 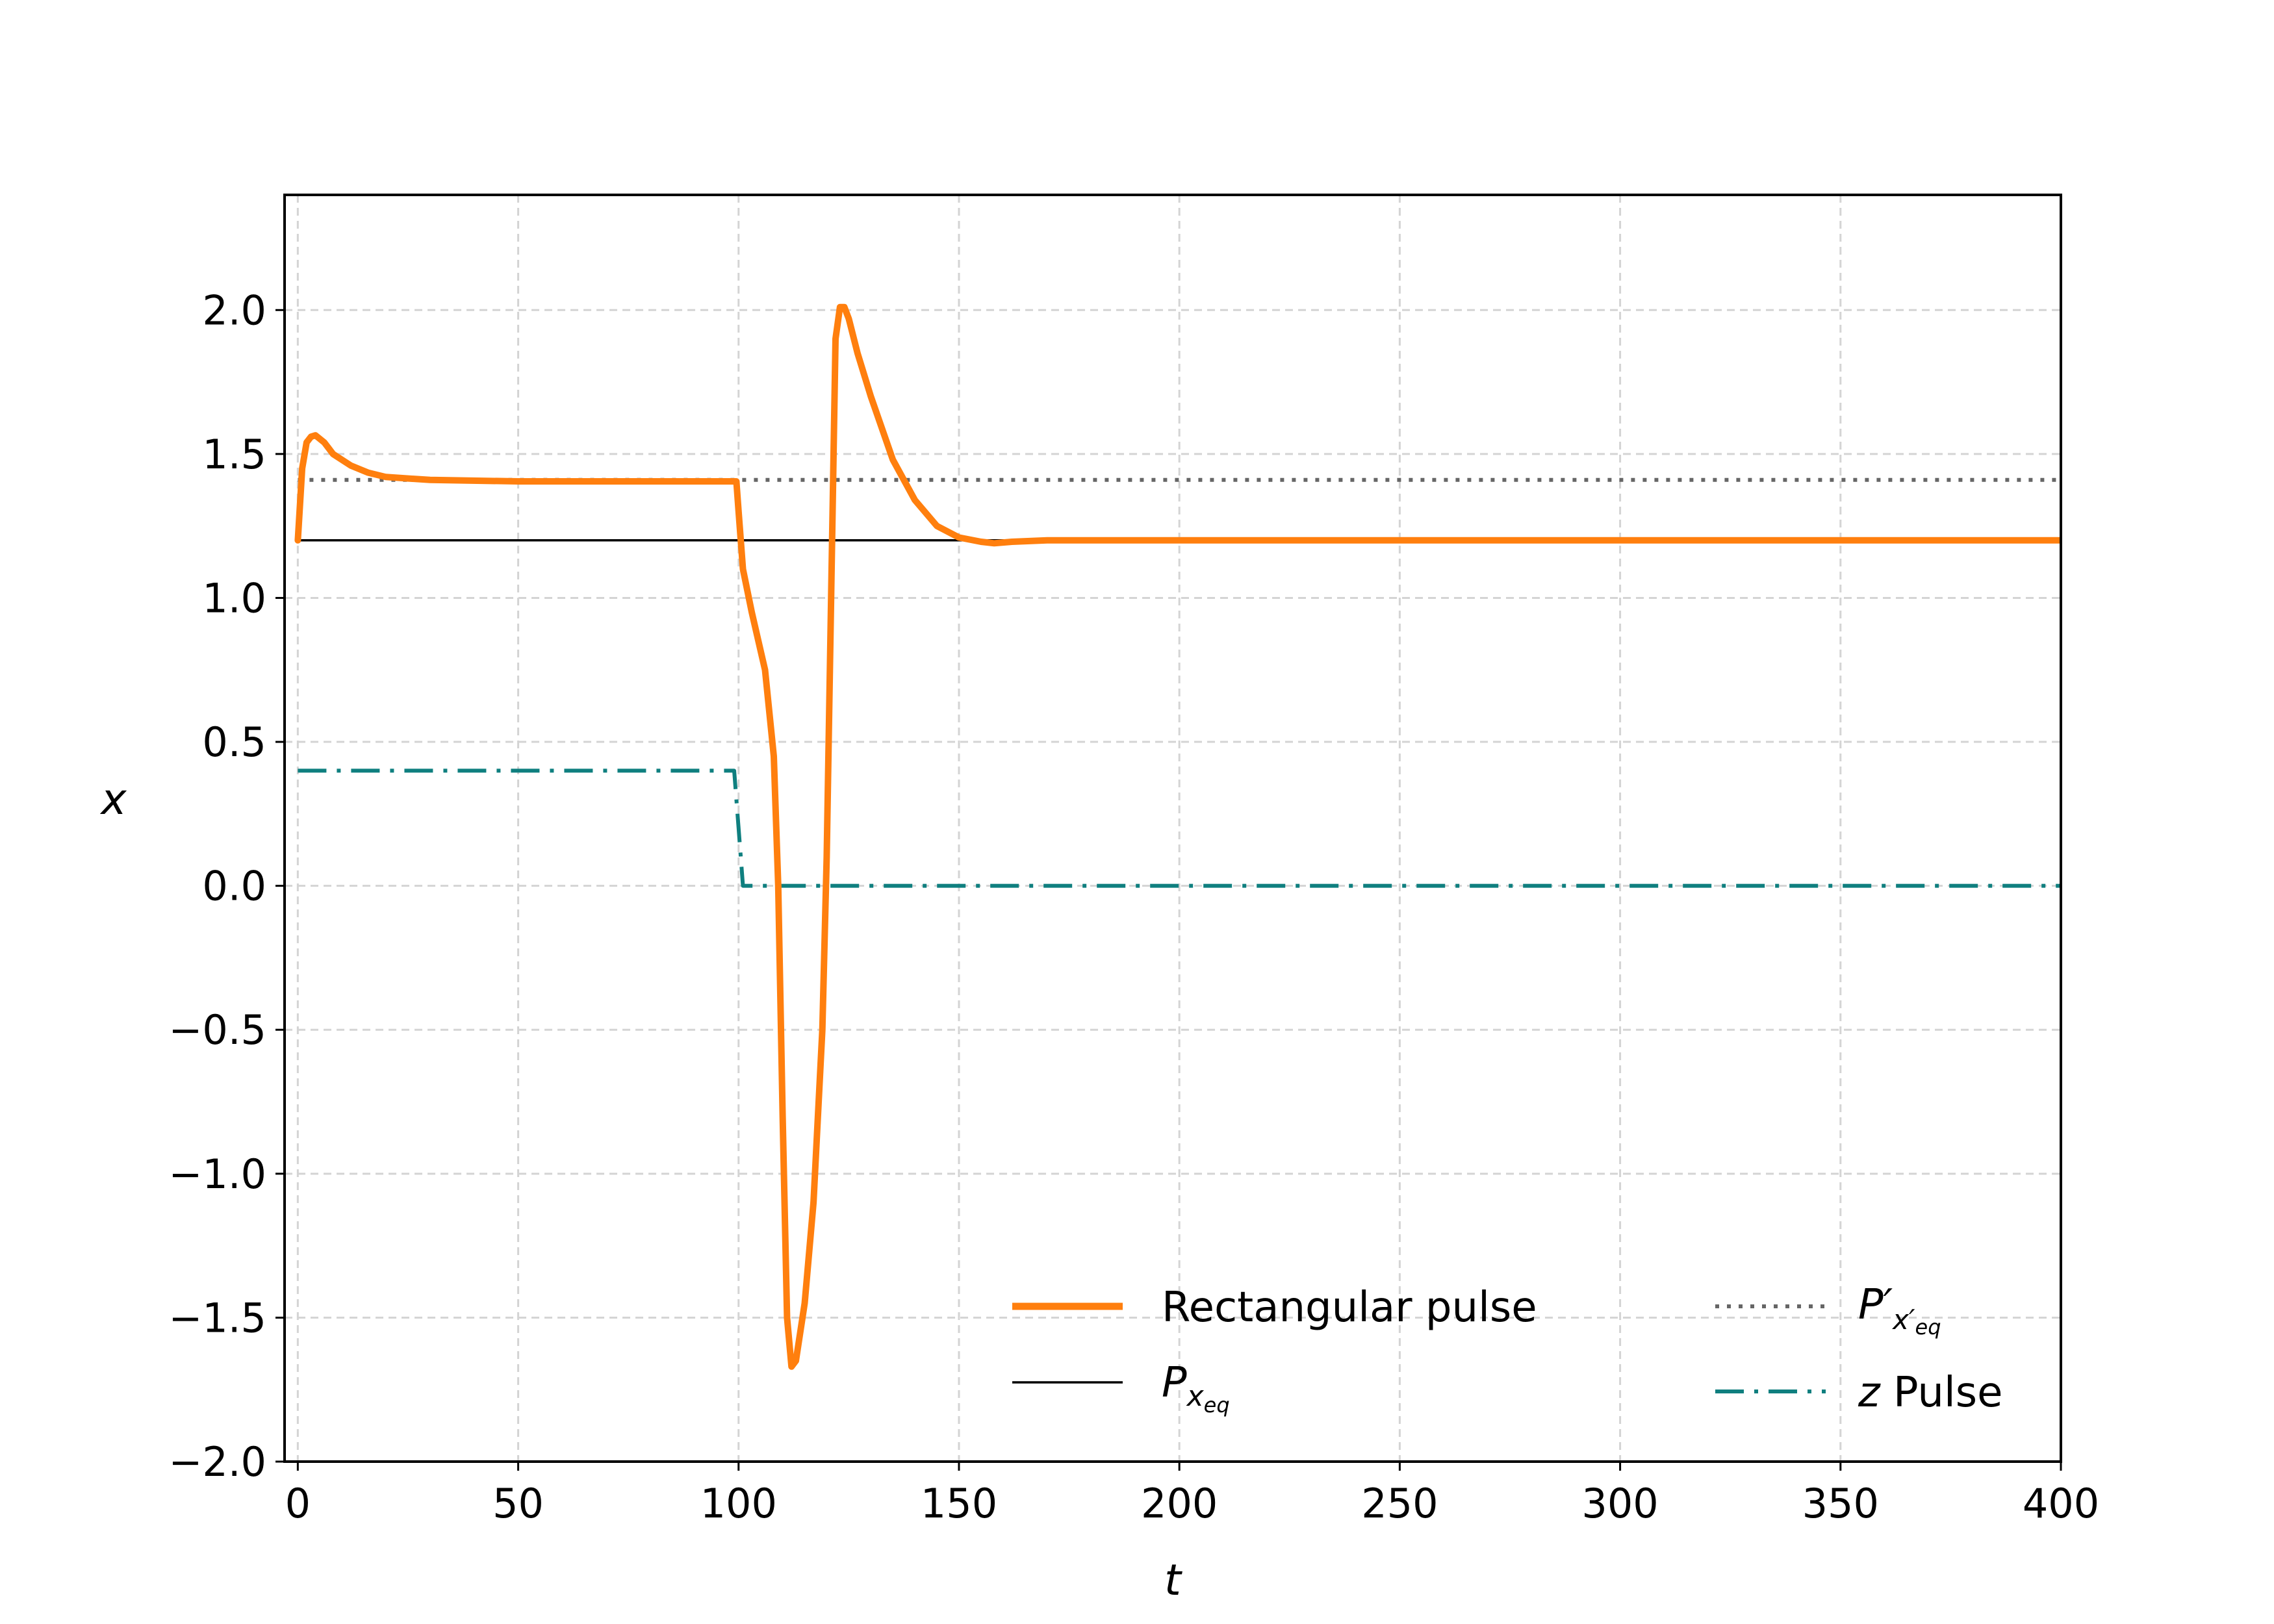 What do you see at coordinates (113, 799) in the screenshot?
I see `y-axis-label: x` at bounding box center [113, 799].